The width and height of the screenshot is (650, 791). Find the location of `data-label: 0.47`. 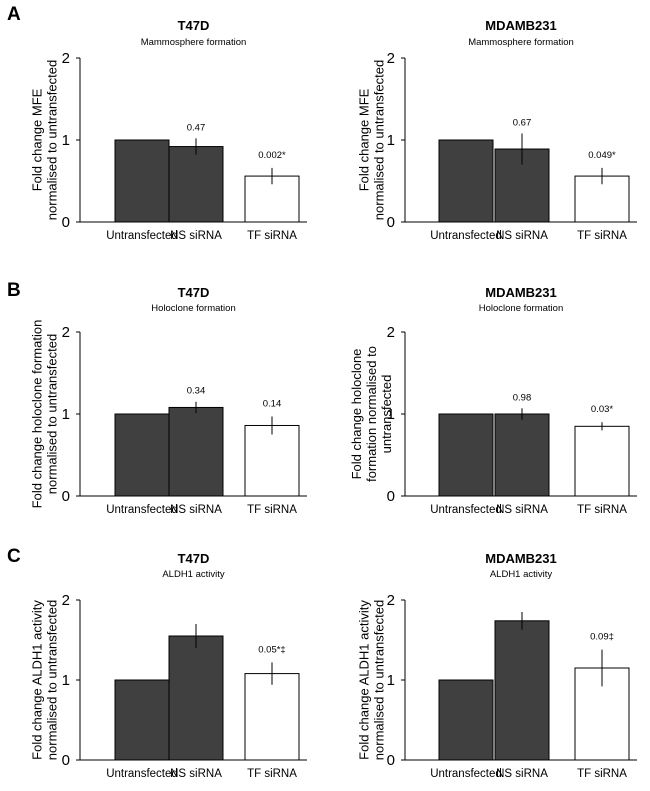

data-label: 0.47 is located at coordinates (196, 127).